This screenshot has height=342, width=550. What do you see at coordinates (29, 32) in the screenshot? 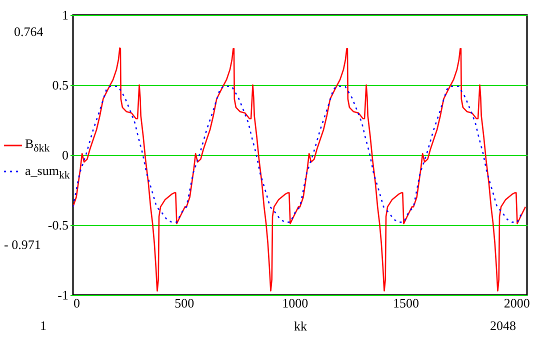
I see `text: 0.764` at bounding box center [29, 32].